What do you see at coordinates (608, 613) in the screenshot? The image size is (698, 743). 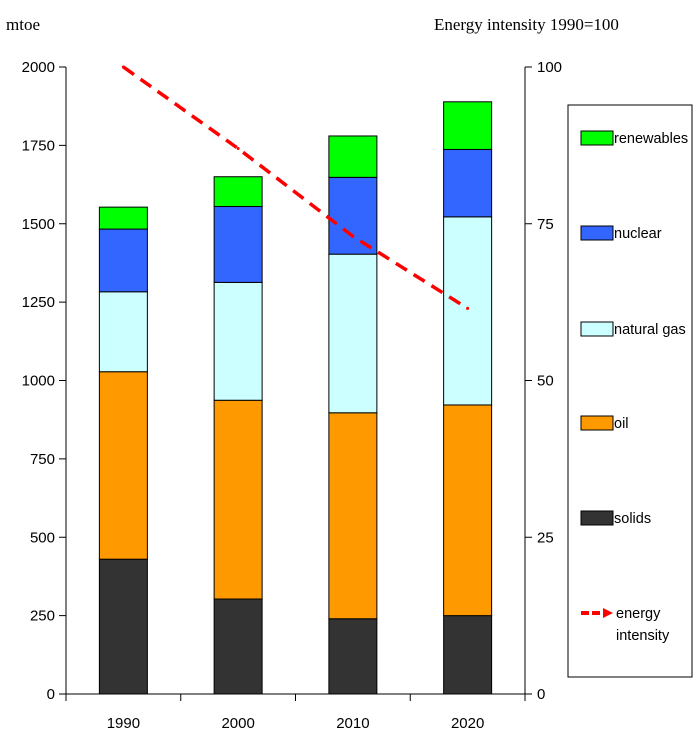 I see `legend-arrow-icon` at bounding box center [608, 613].